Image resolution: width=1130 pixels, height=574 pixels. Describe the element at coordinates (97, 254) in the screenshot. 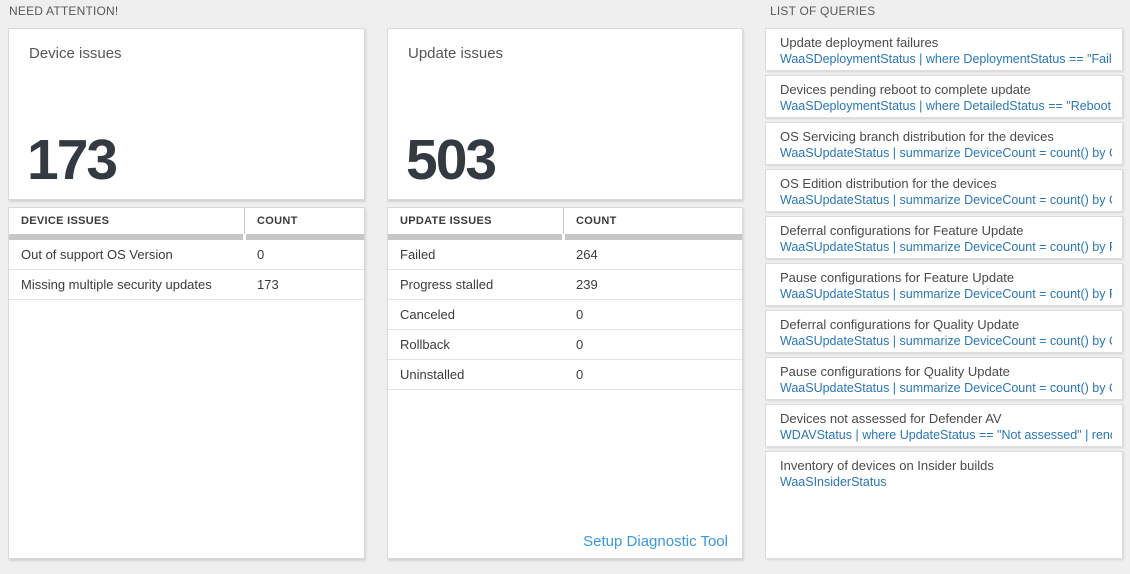

I see `issue-label: Out of support OS Version` at that location.